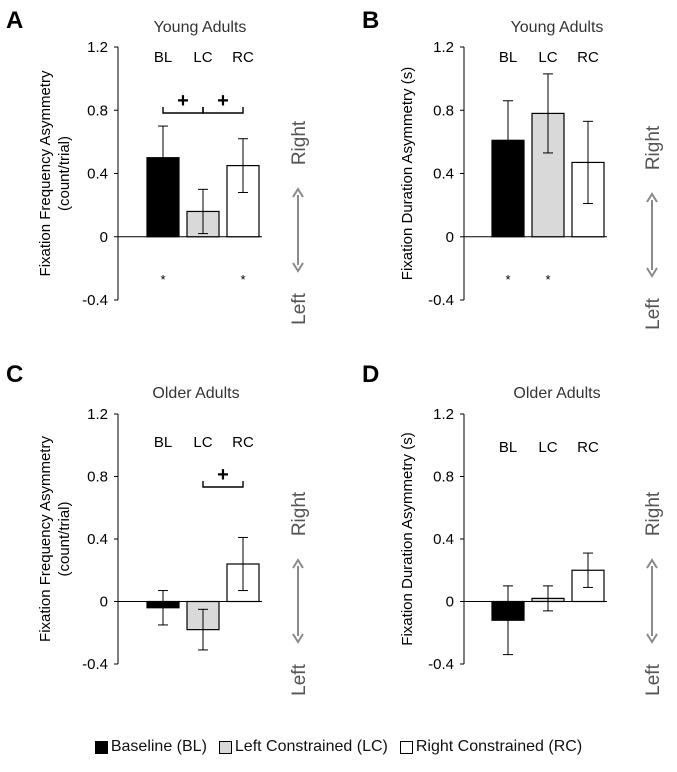  What do you see at coordinates (45, 539) in the screenshot?
I see `panel-c-ylabel-line: Fixation Frequency Asymmetry` at bounding box center [45, 539].